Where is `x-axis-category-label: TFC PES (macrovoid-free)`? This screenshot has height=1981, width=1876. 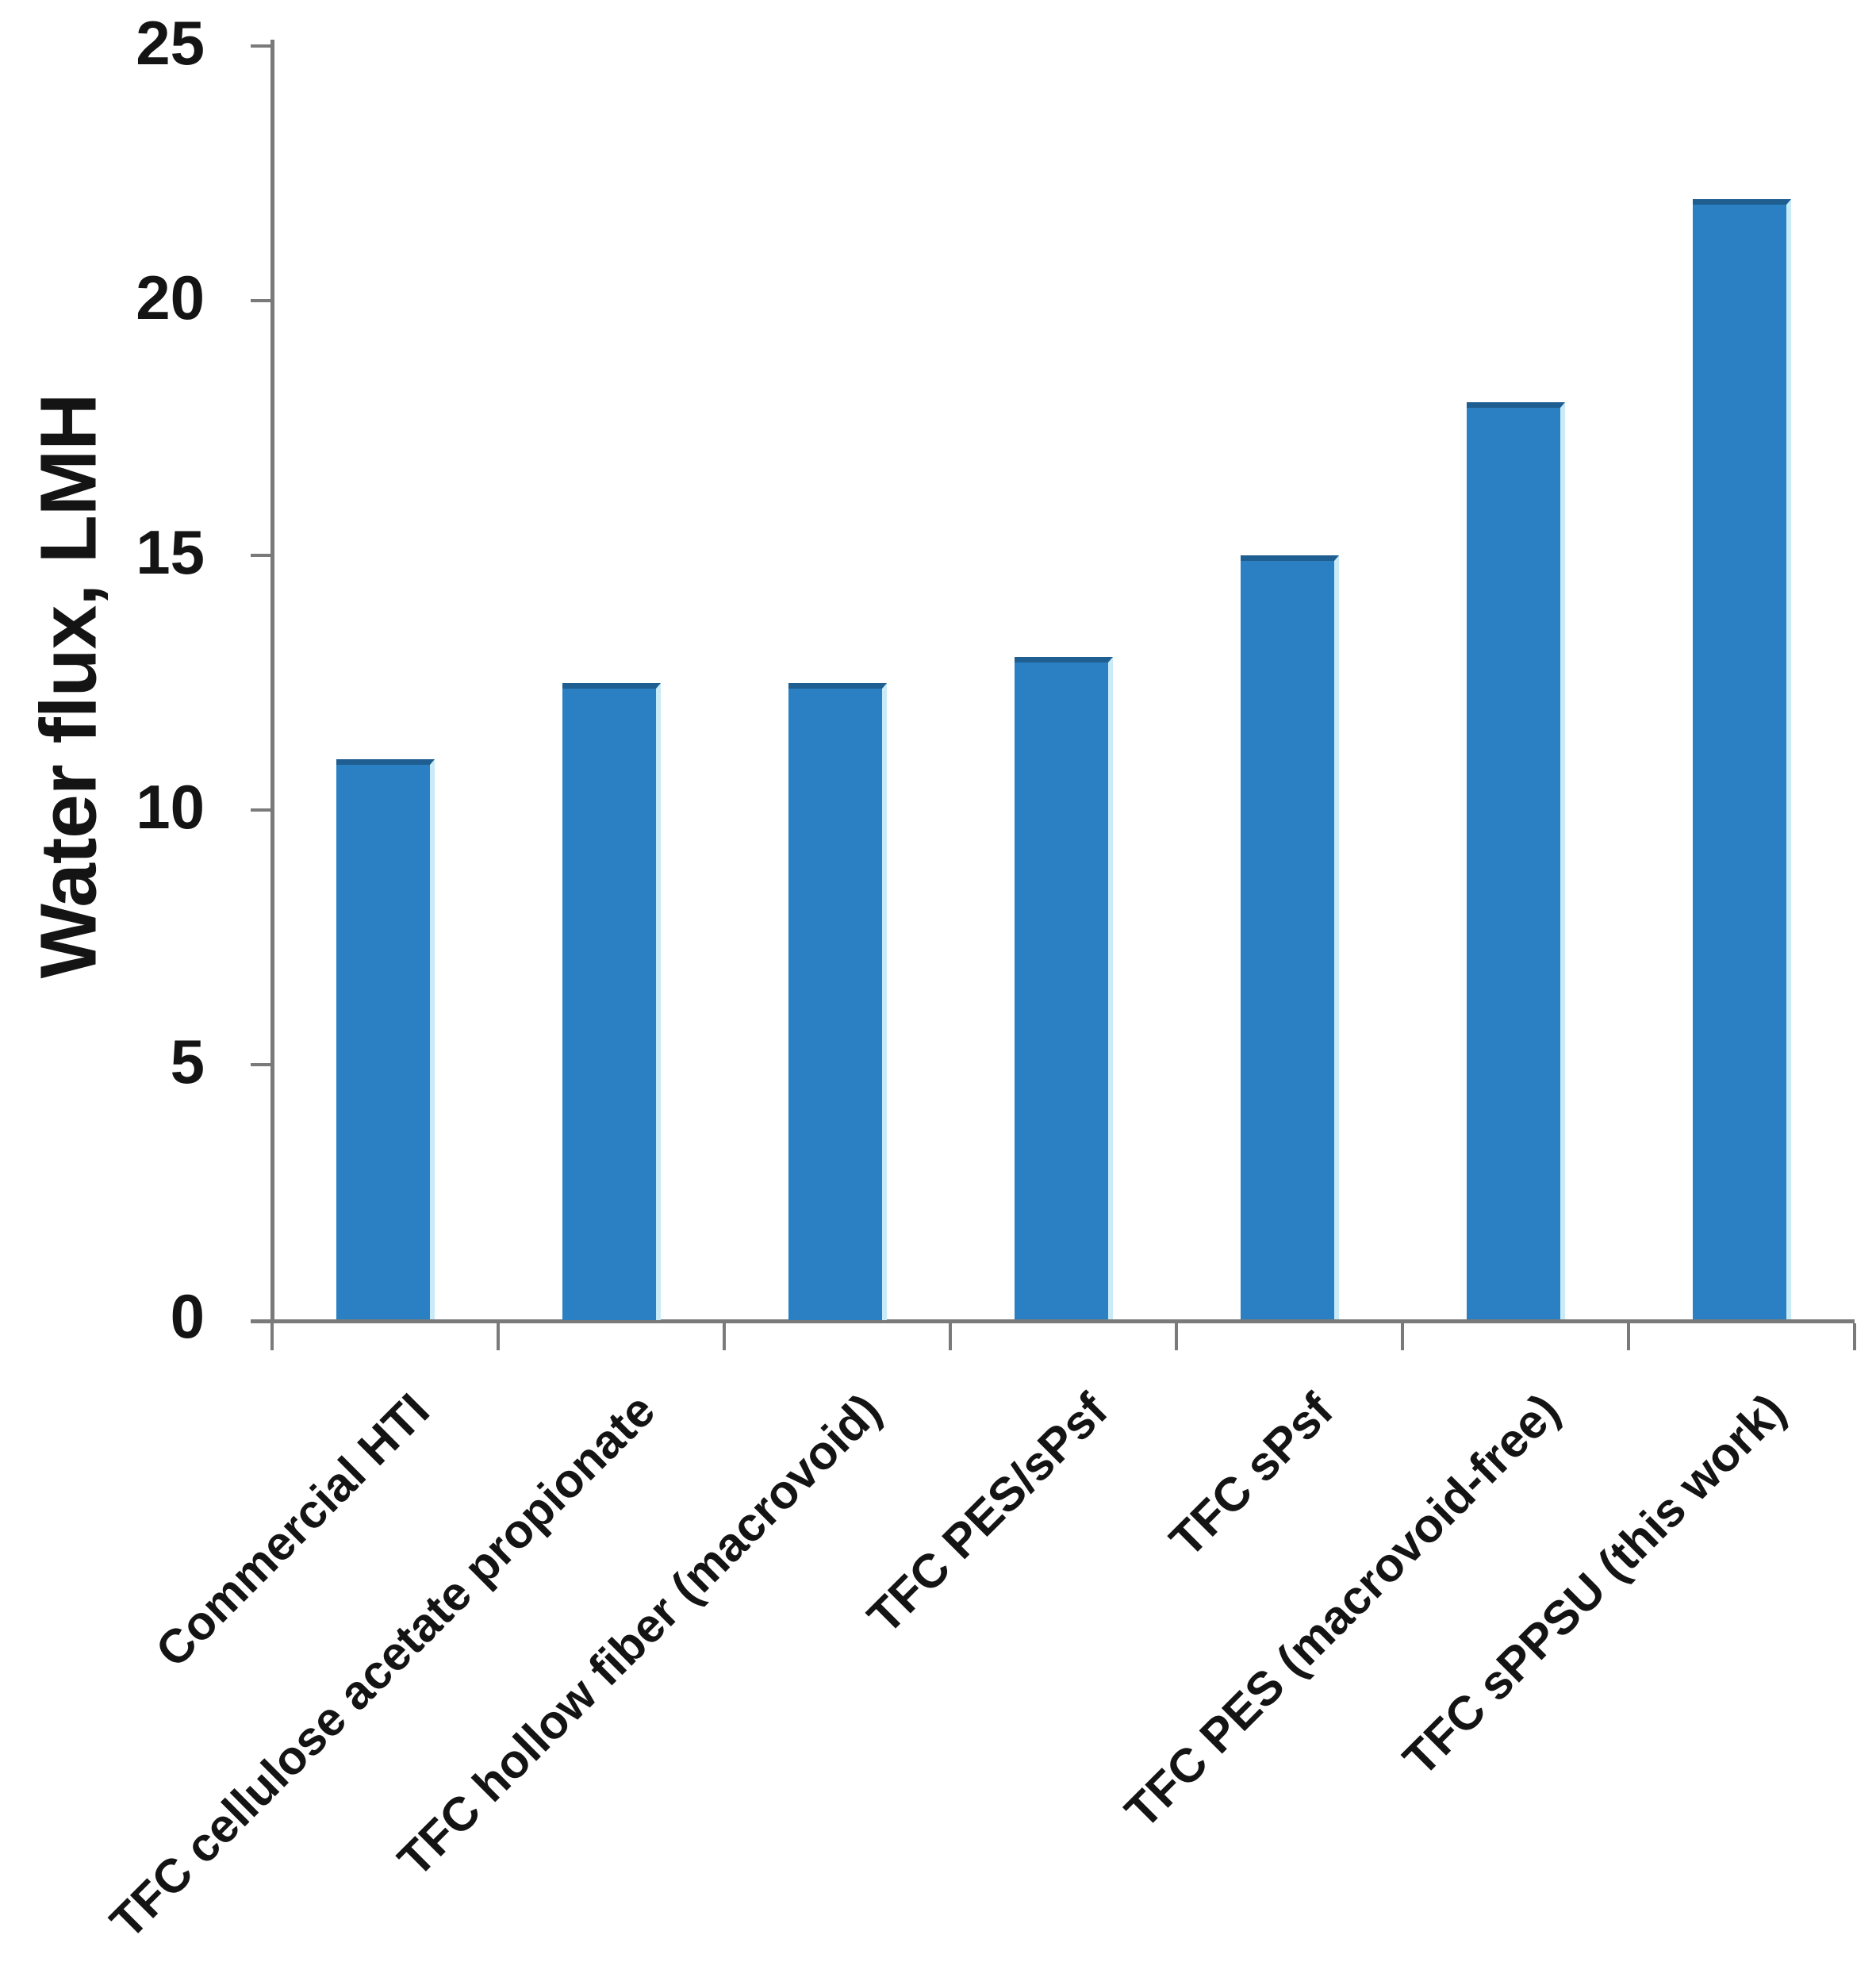
x-axis-category-label: TFC PES (macrovoid-free) is located at coordinates (1342, 1610).